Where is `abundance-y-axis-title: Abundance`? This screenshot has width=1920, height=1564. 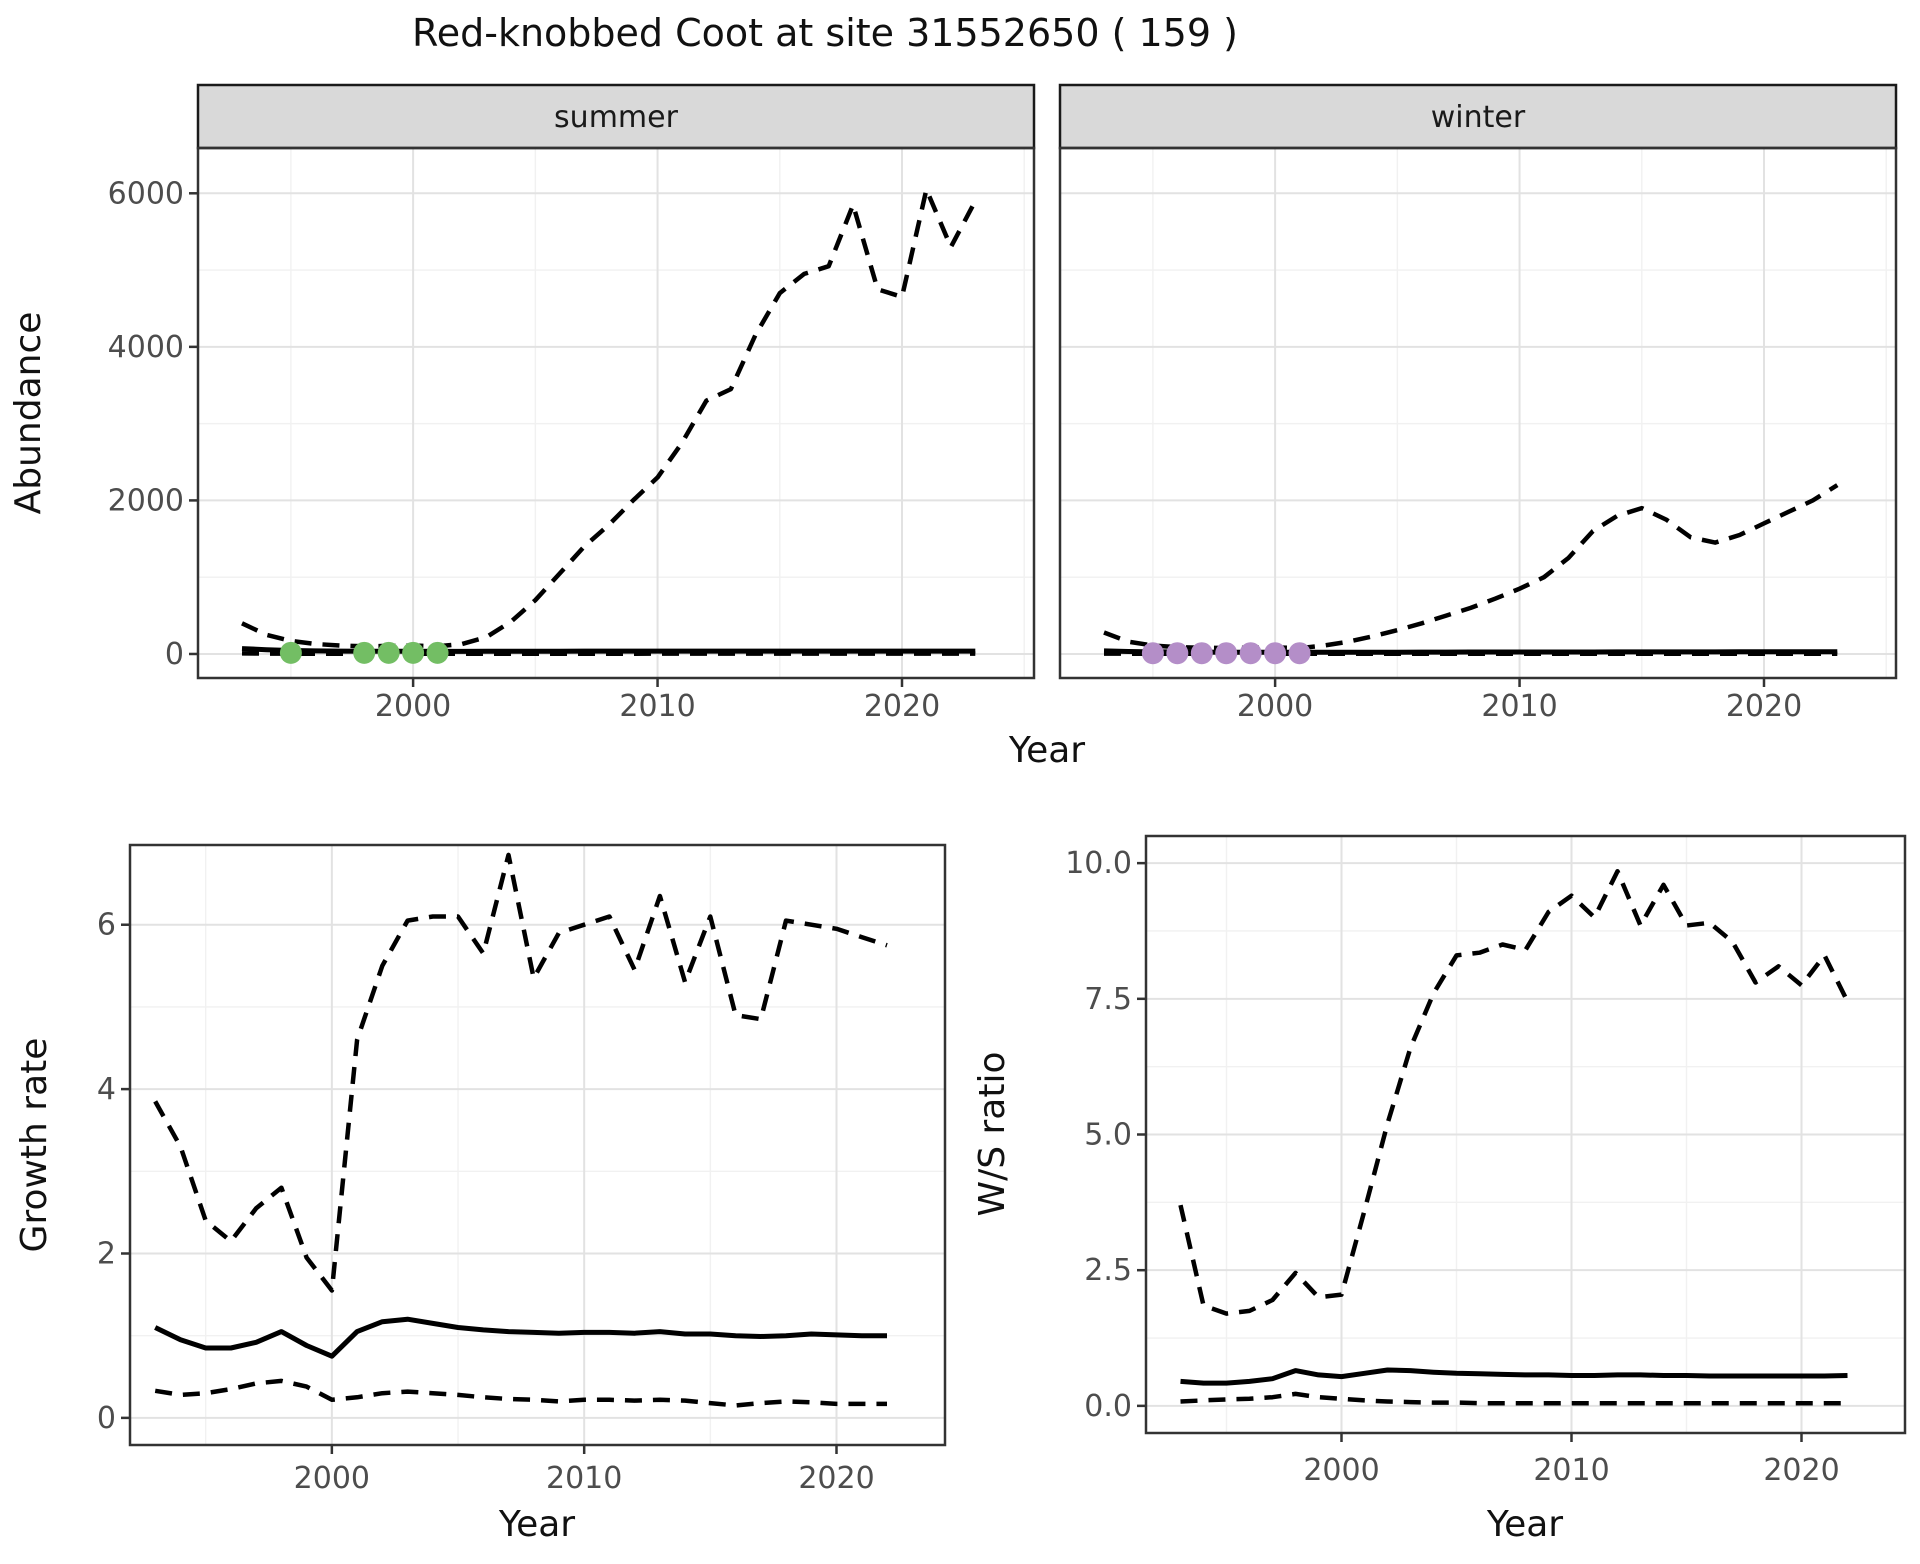
abundance-y-axis-title: Abundance is located at coordinates (28, 413).